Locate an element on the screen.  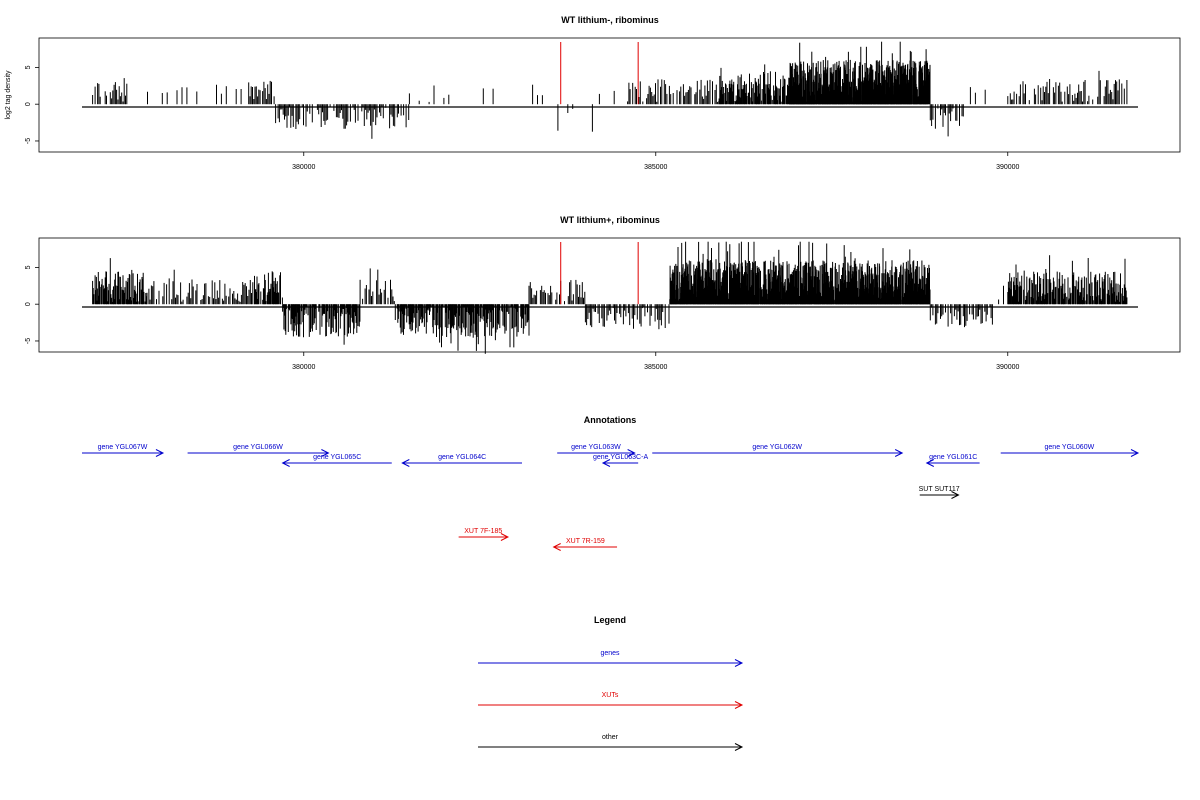
feature-label: gene YGL066W is located at coordinates (258, 447).